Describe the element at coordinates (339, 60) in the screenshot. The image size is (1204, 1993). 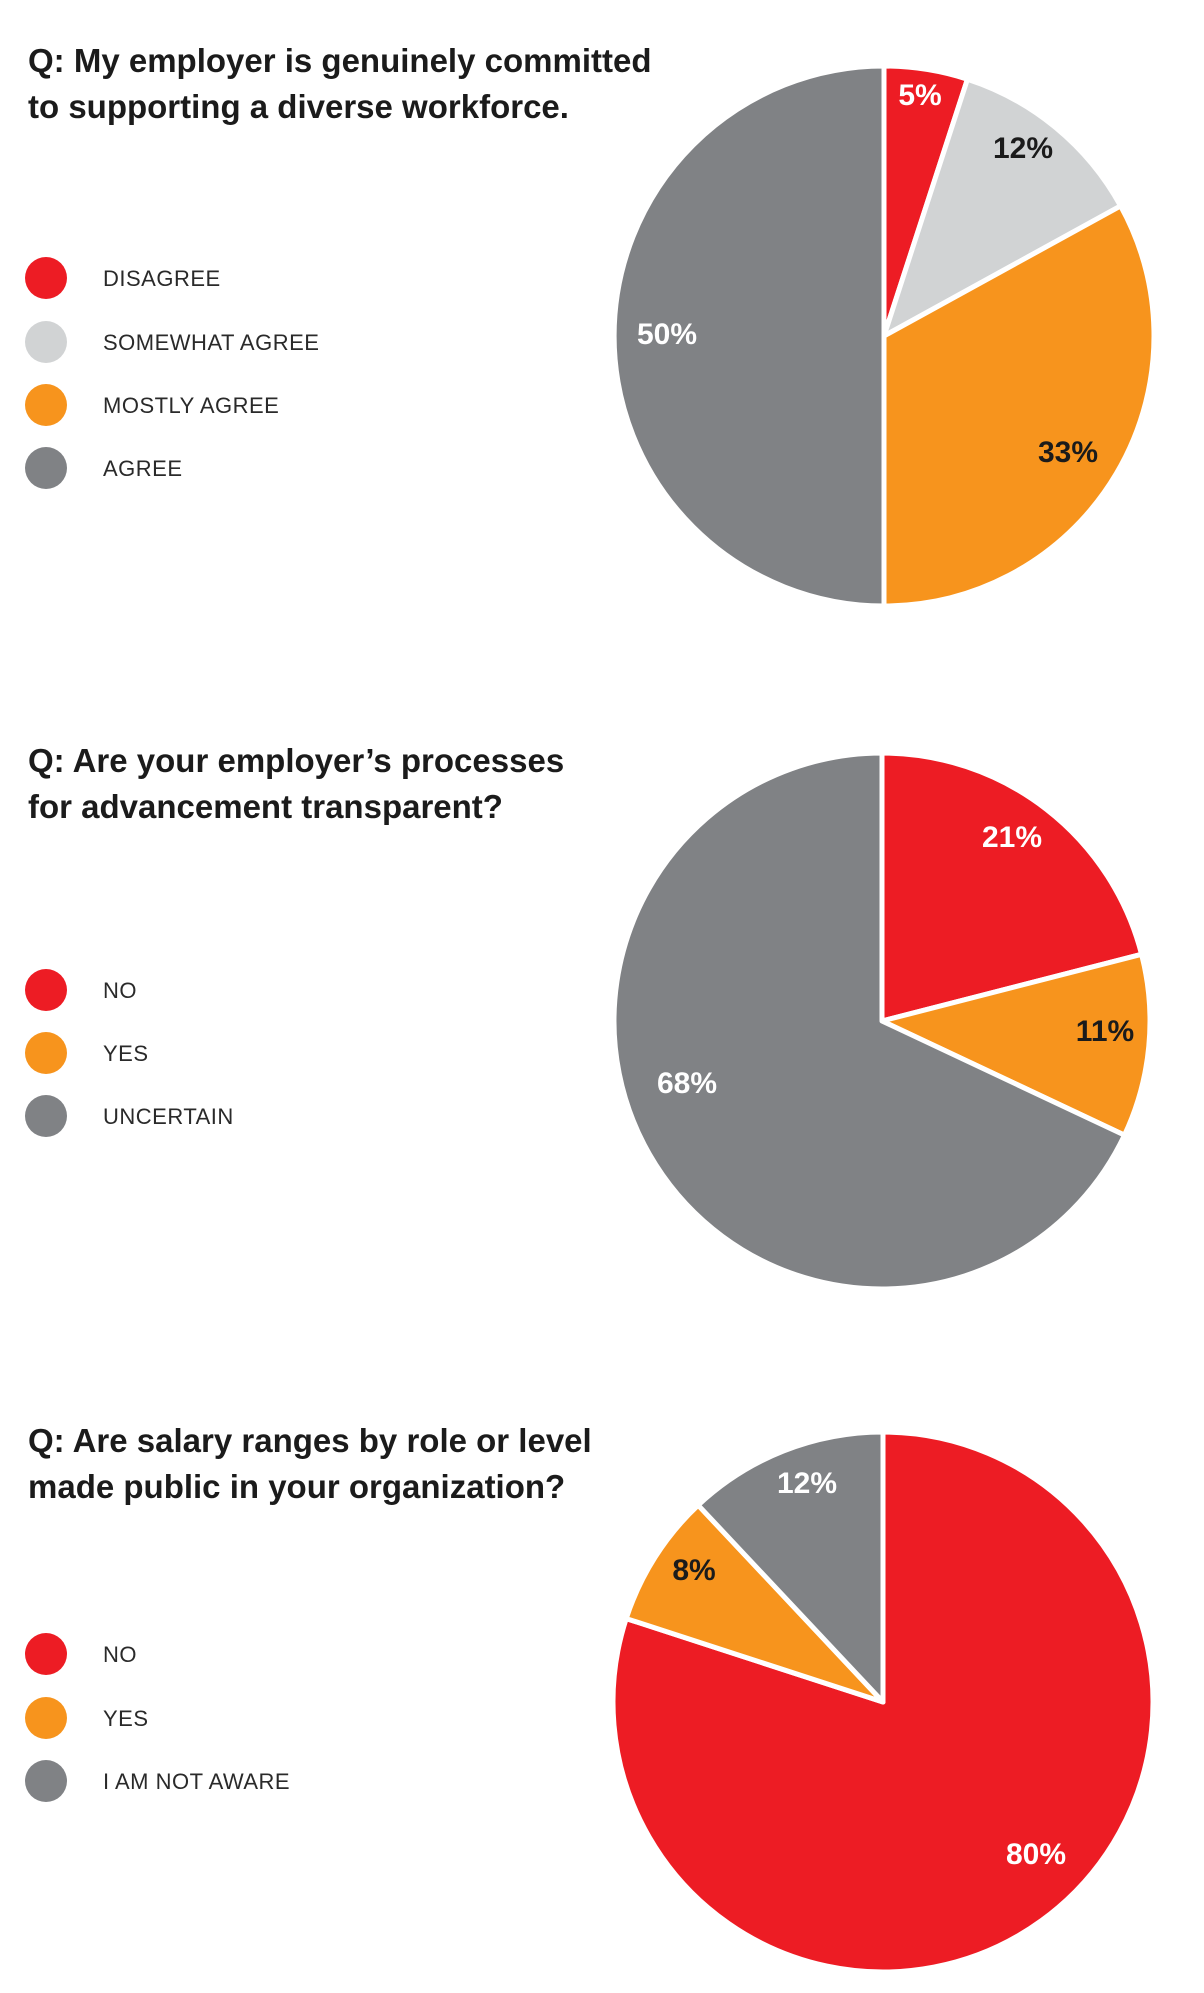
I see `chart-title-line: Q: My employer is genuinely committed` at that location.